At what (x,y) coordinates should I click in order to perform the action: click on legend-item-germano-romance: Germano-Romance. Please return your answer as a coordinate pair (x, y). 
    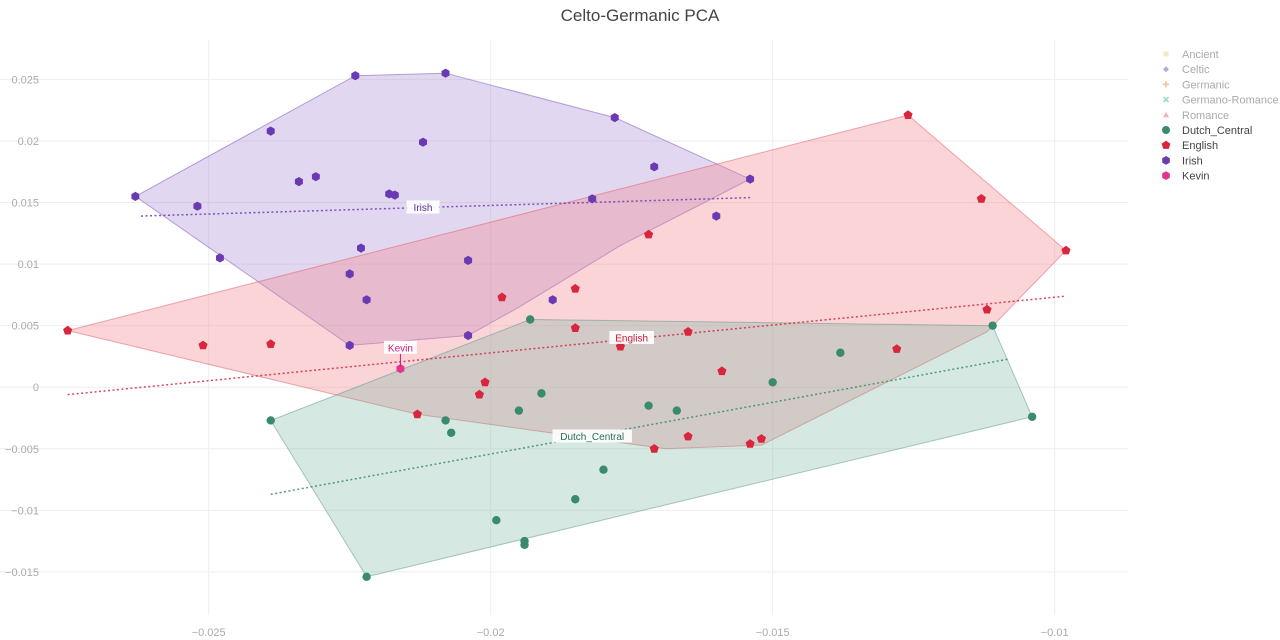
    Looking at the image, I should click on (1220, 101).